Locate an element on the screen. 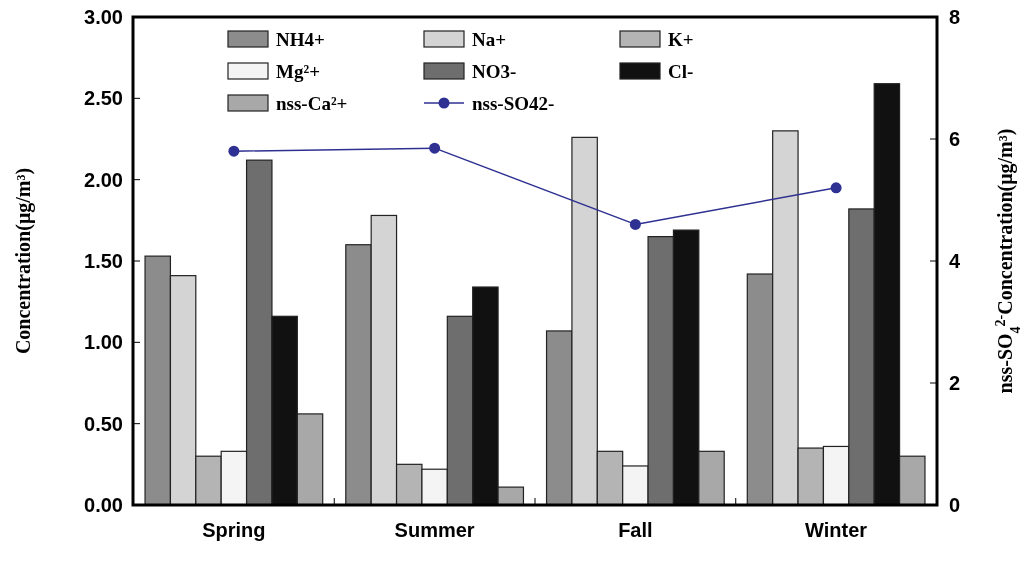 This screenshot has width=1034, height=562. y-tick-label: 2.50 is located at coordinates (103, 98).